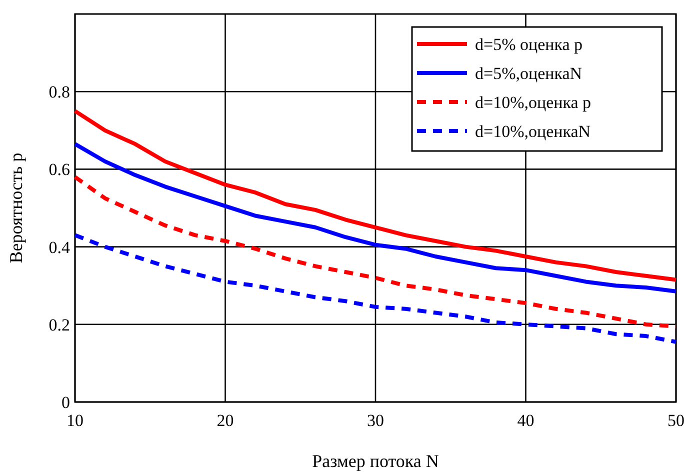 The height and width of the screenshot is (475, 693). I want to click on x-tick-label: 50, so click(676, 420).